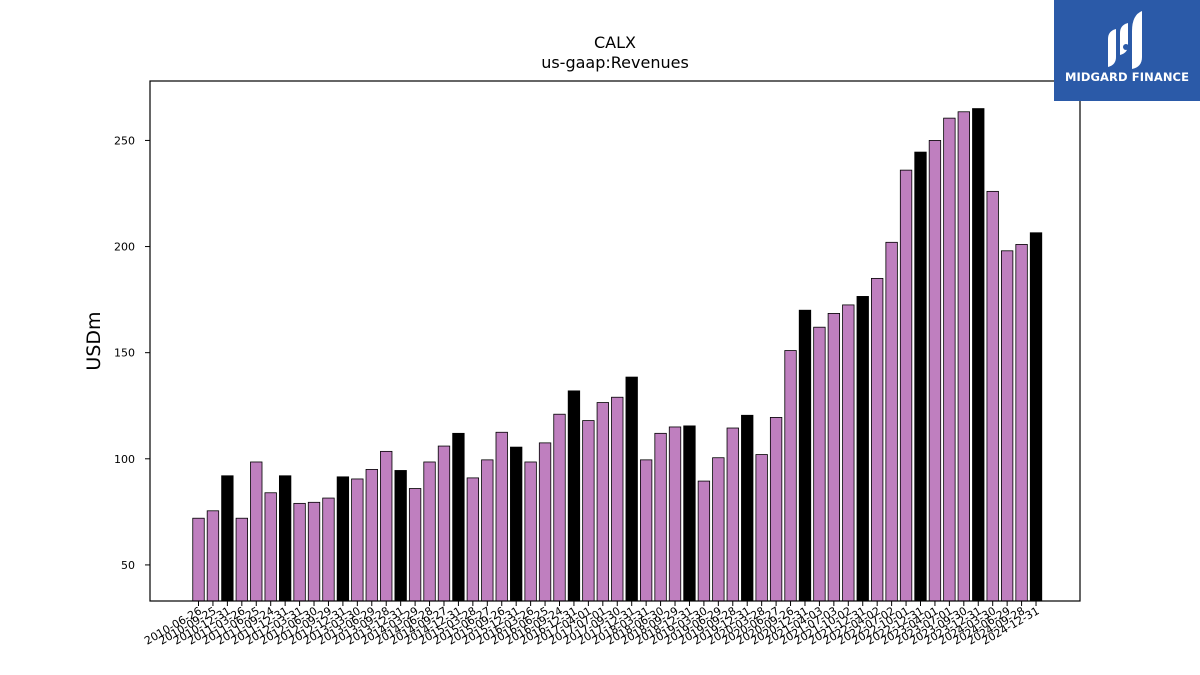 This screenshot has height=675, width=1200. I want to click on y-tick-label: 150, so click(124, 353).